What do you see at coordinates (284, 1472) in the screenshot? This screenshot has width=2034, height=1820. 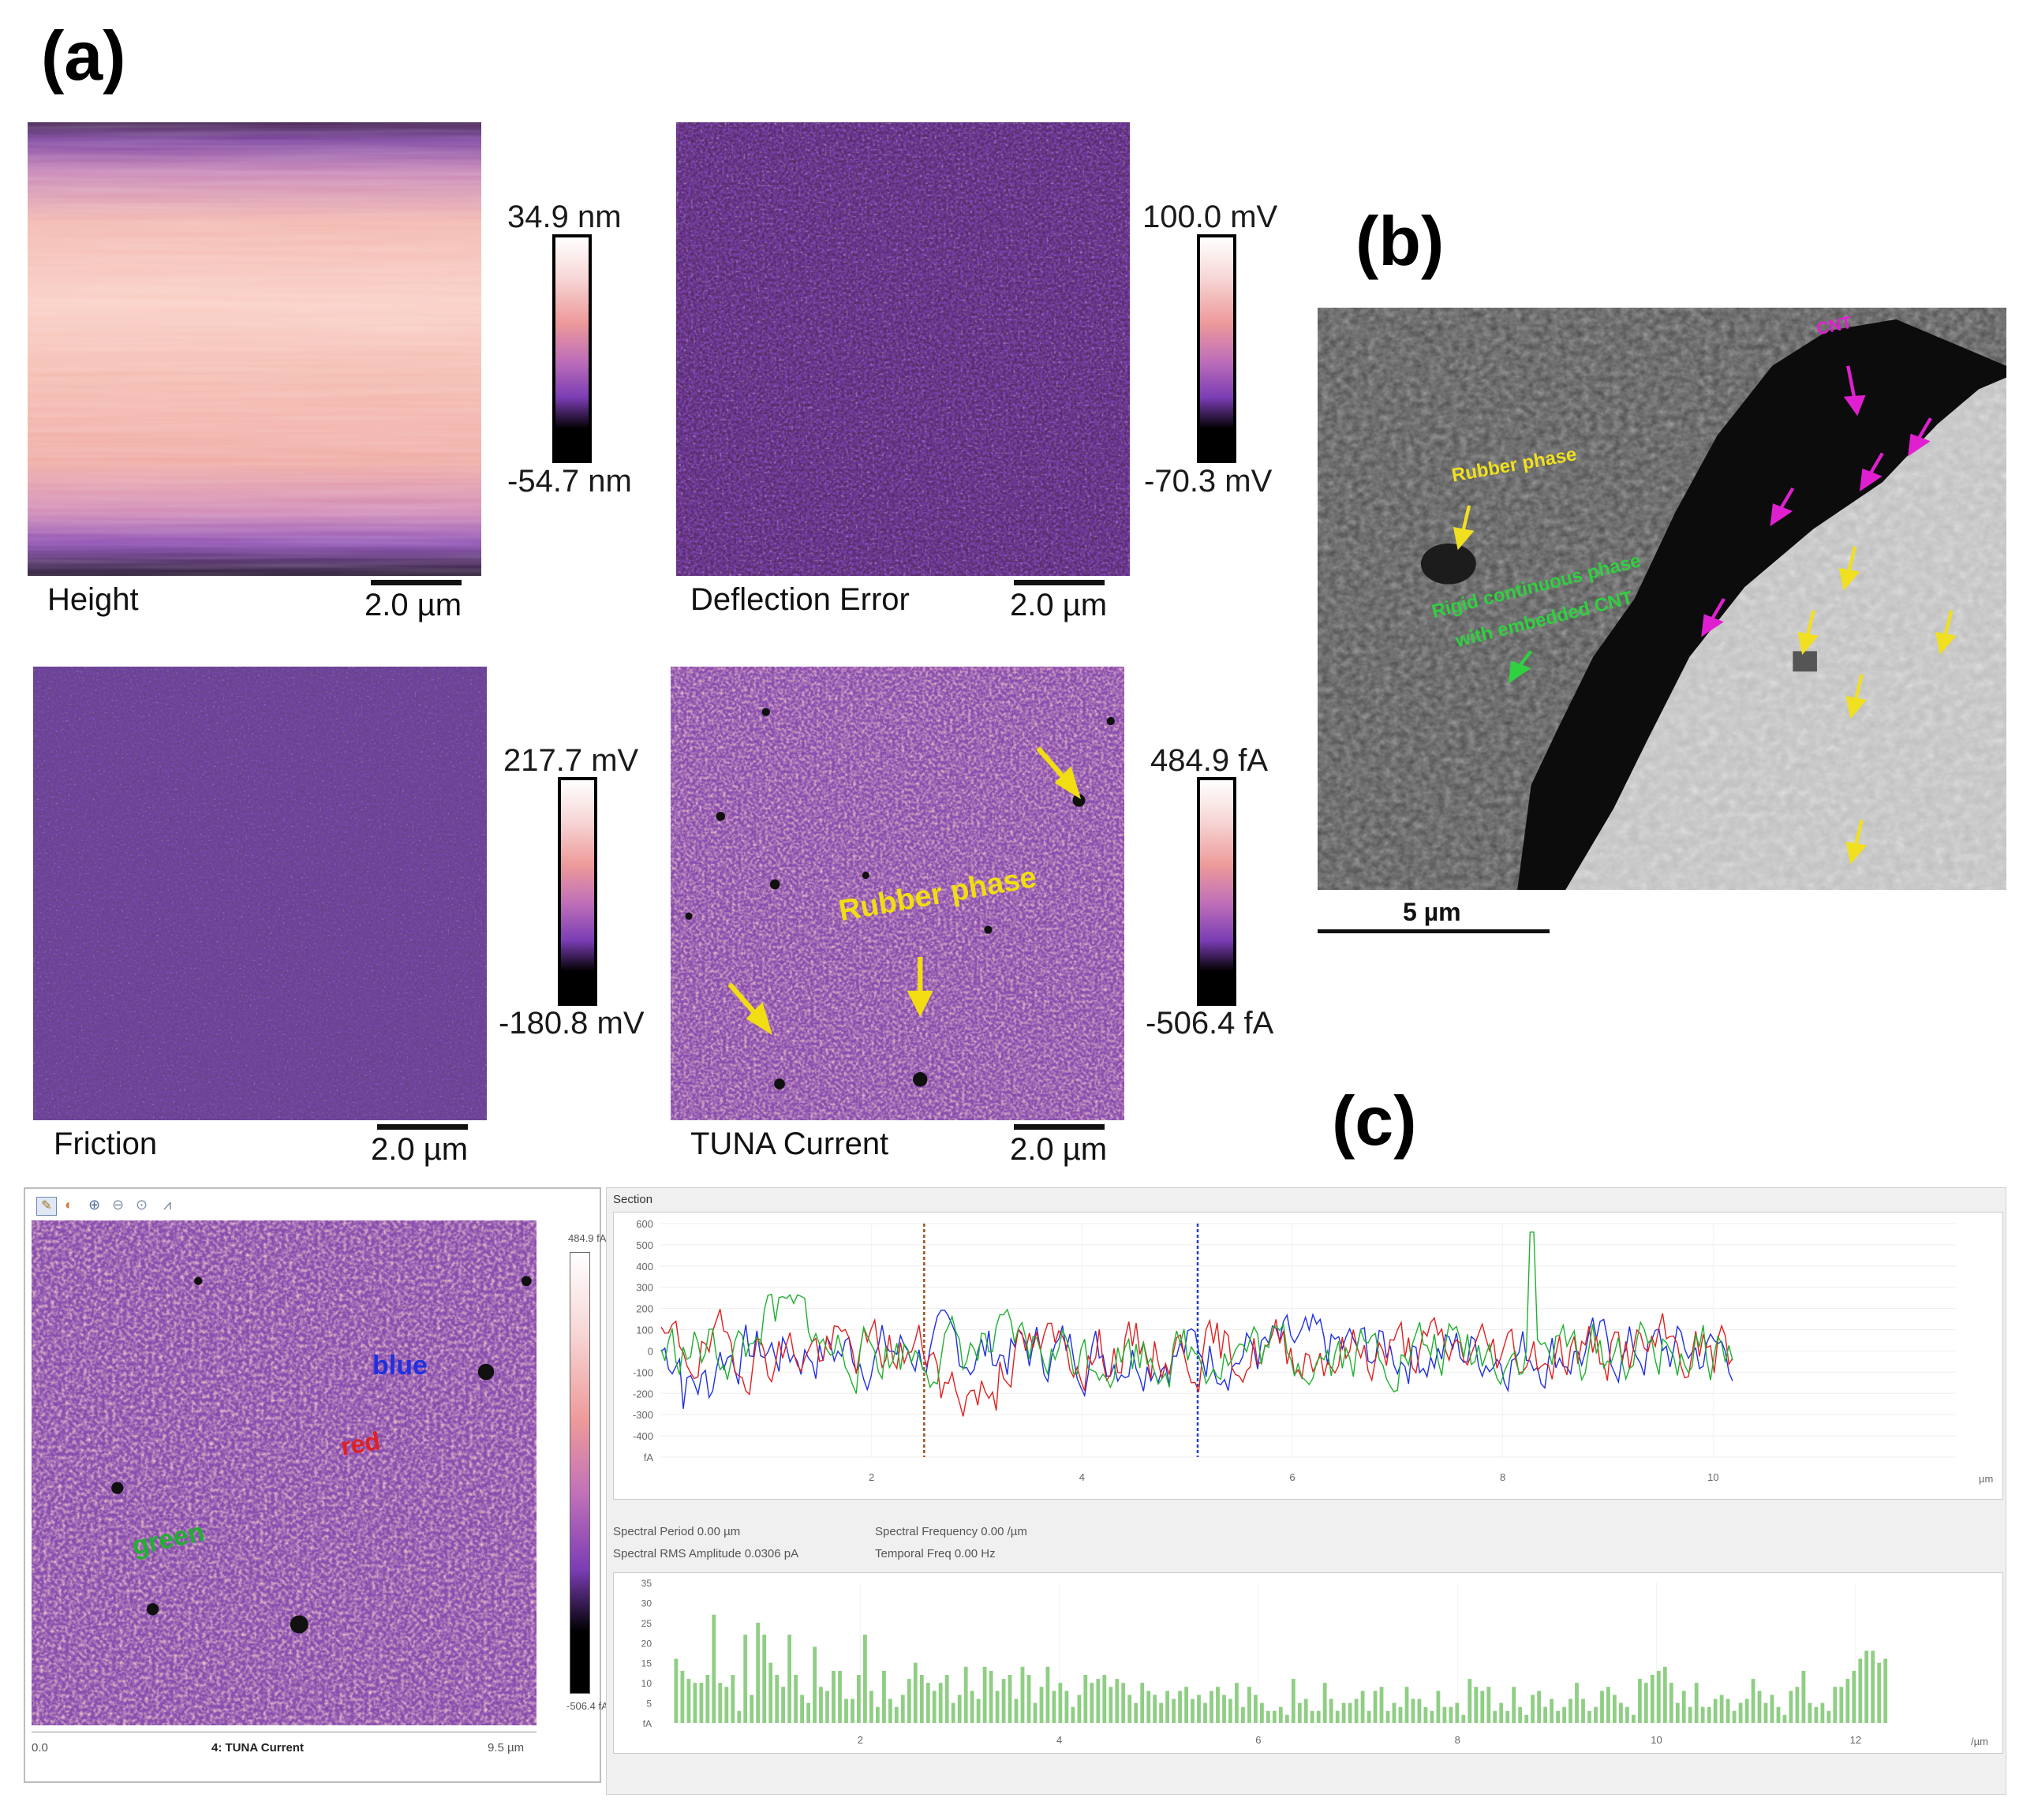 I see `software-tuna-image` at bounding box center [284, 1472].